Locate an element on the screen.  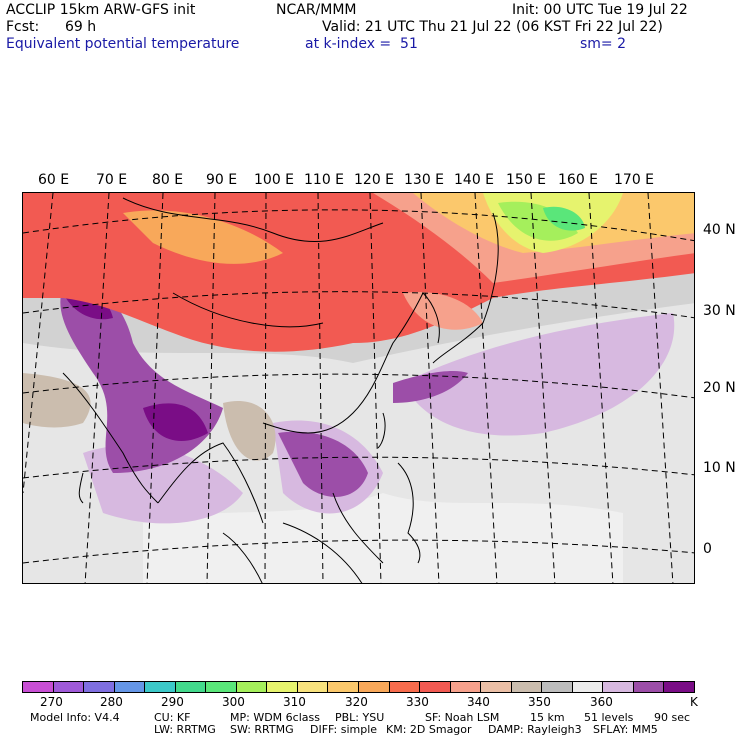
lon-label: 160 E is located at coordinates (578, 180).